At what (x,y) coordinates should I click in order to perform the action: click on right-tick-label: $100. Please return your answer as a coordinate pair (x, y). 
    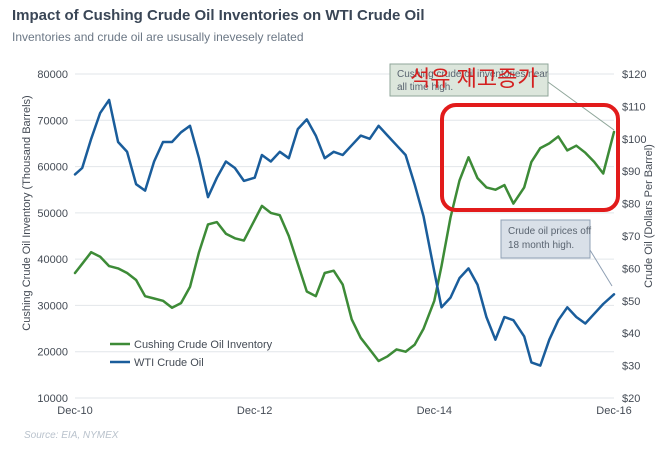
    Looking at the image, I should click on (634, 140).